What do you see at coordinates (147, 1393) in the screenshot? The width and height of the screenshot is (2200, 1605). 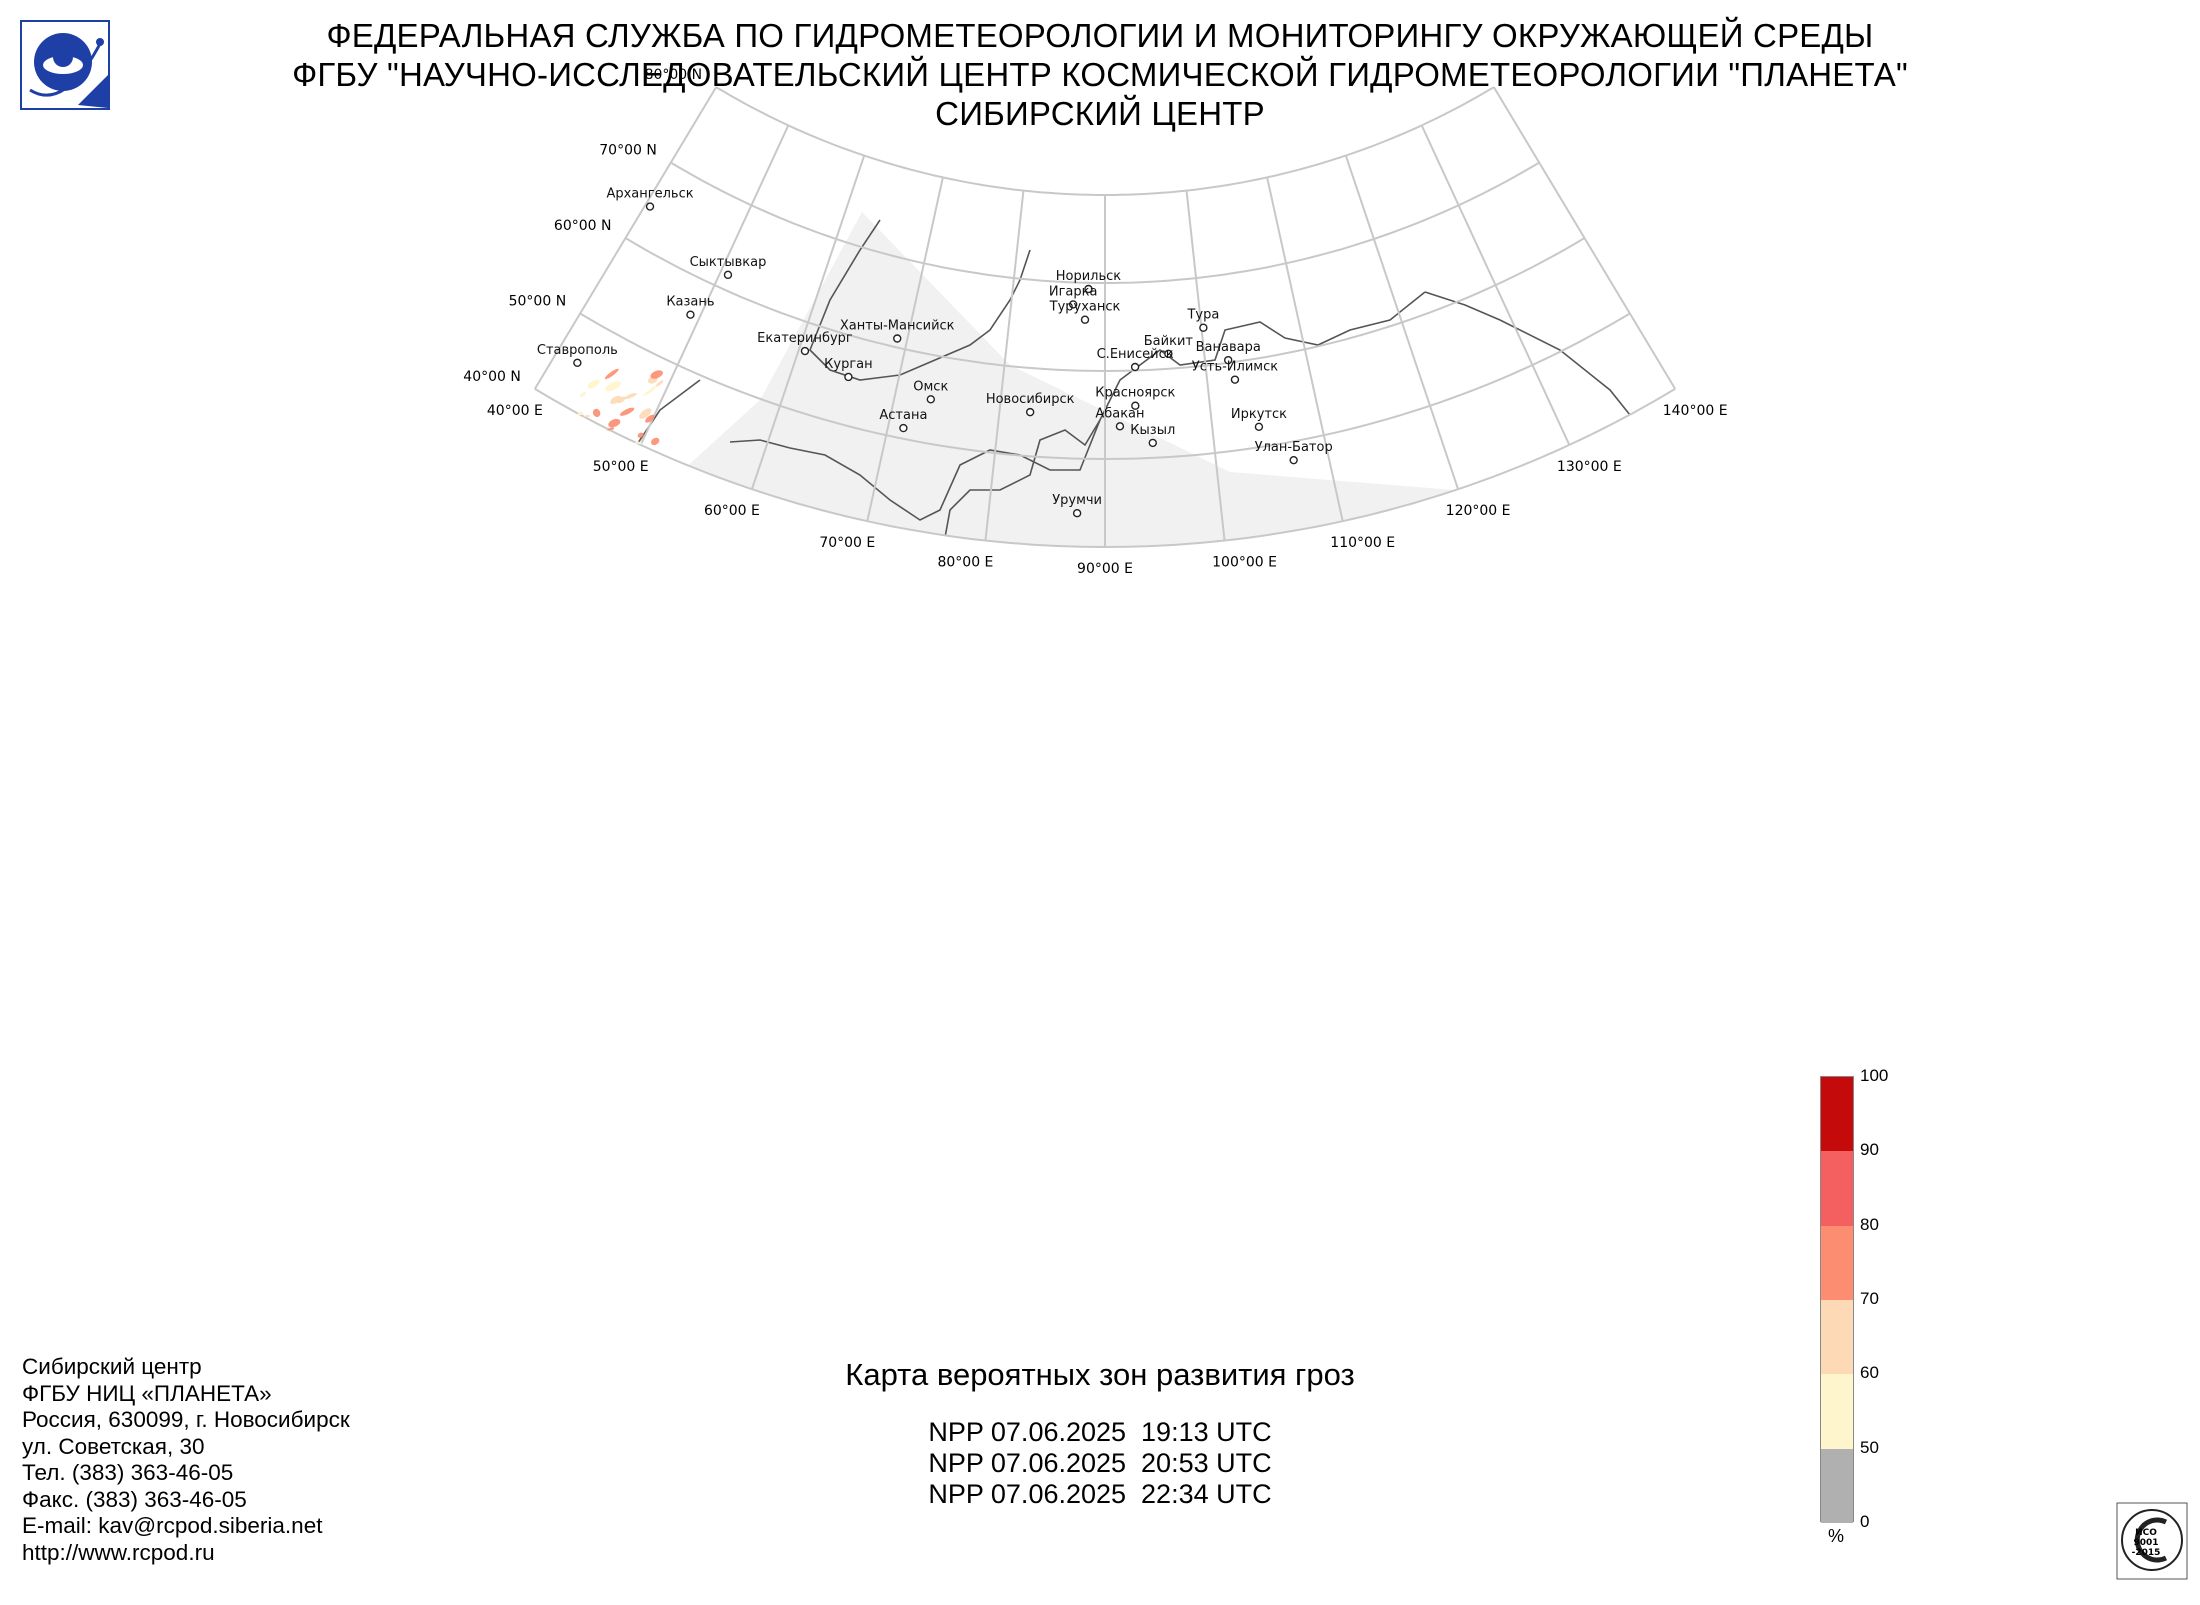 I see `address-line: ФГБУ НИЦ «ПЛАНЕТА»` at bounding box center [147, 1393].